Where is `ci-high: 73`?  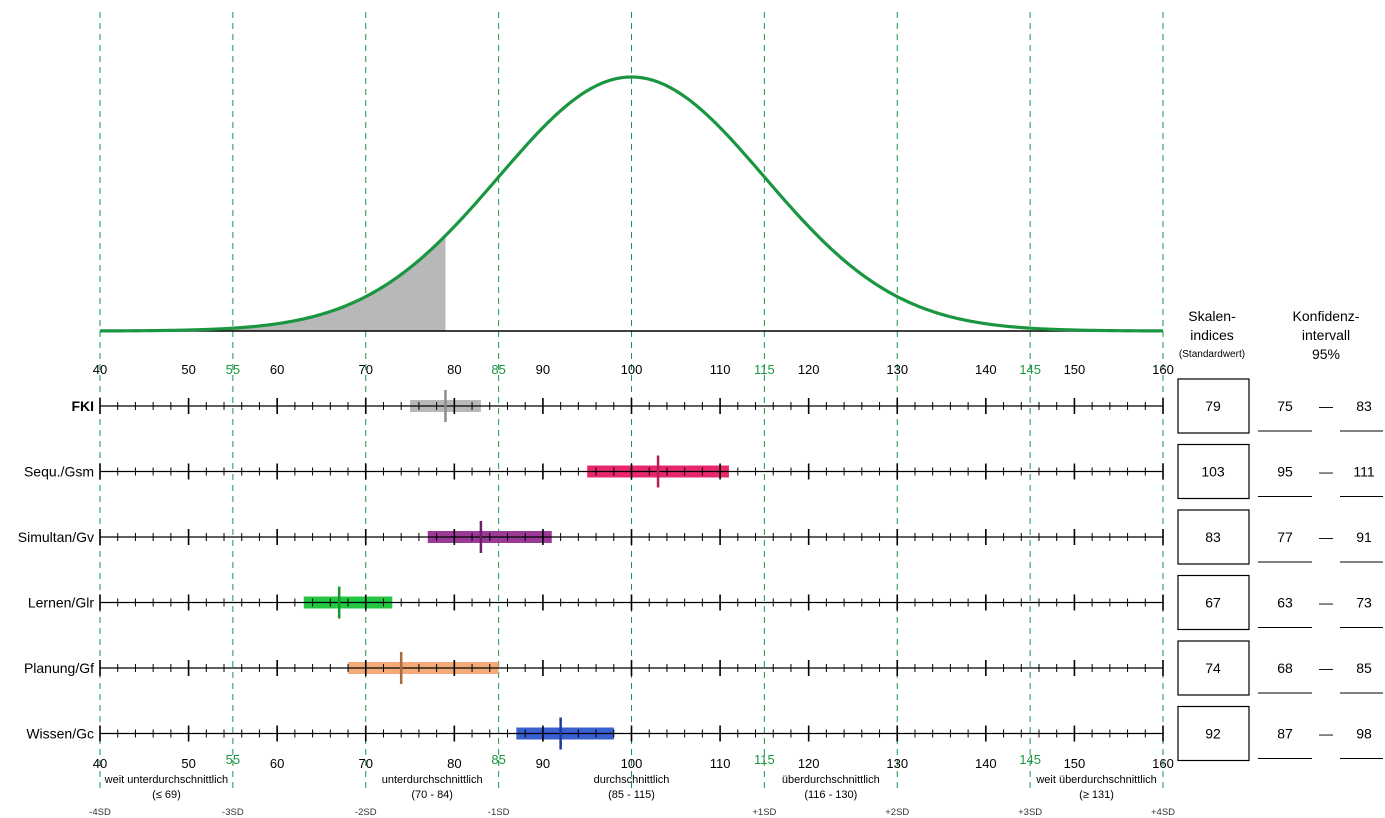
ci-high: 73 is located at coordinates (1364, 603).